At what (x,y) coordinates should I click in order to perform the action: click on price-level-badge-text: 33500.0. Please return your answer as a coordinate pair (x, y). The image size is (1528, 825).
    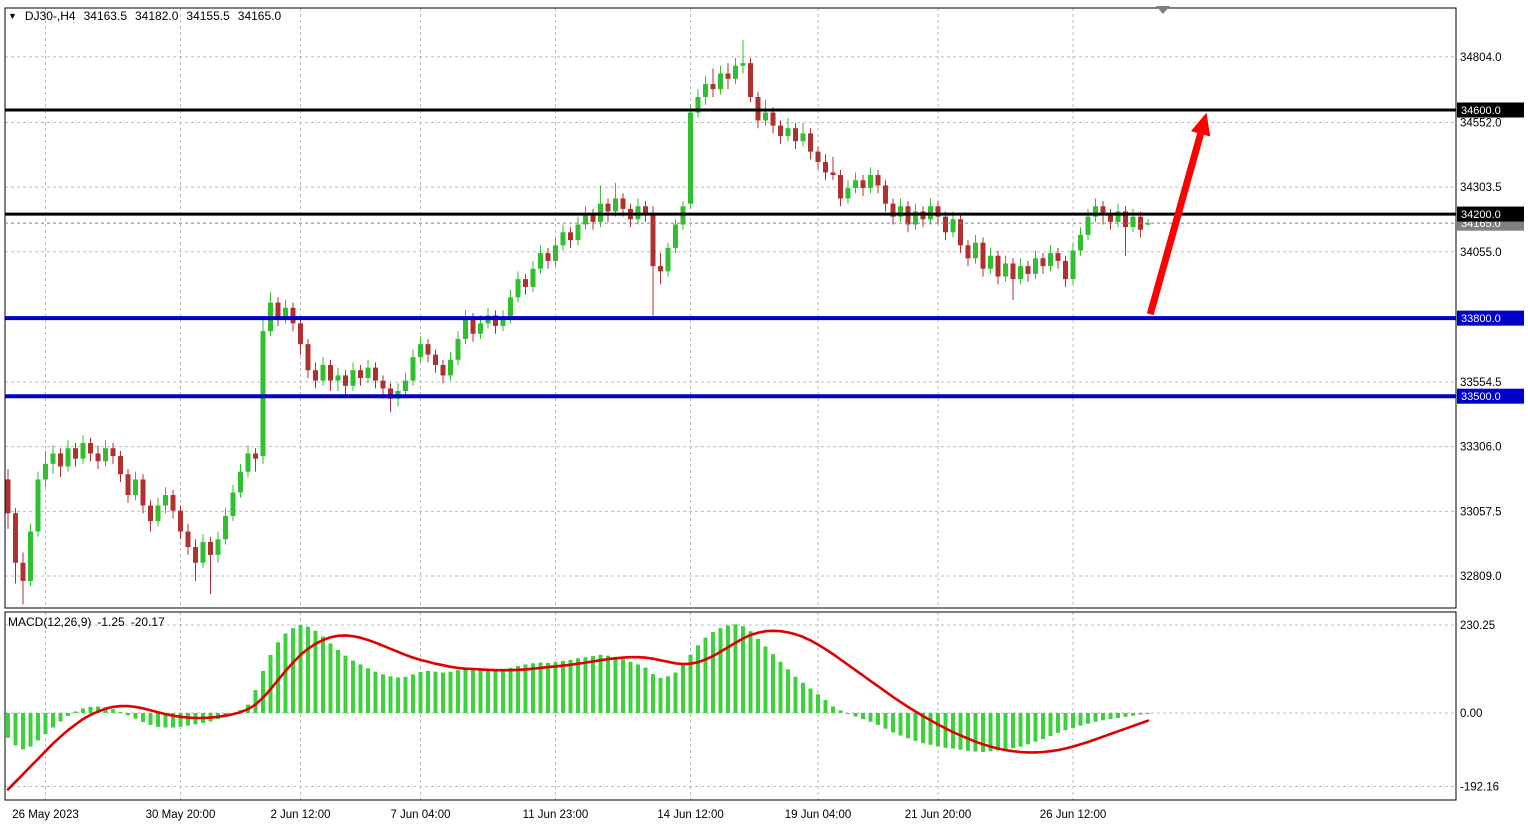
    Looking at the image, I should click on (1481, 397).